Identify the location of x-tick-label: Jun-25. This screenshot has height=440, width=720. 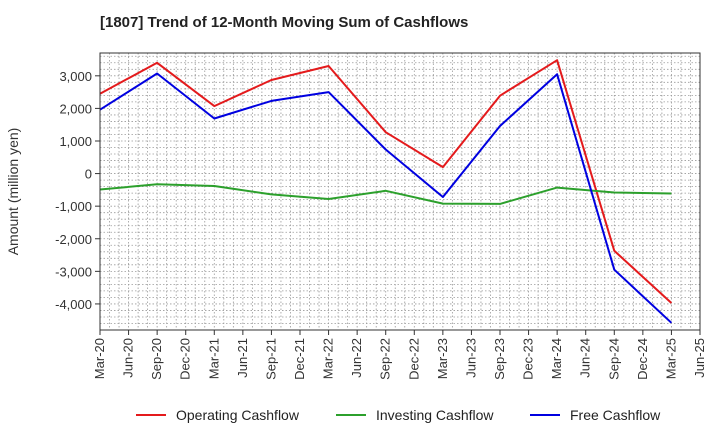
(699, 358).